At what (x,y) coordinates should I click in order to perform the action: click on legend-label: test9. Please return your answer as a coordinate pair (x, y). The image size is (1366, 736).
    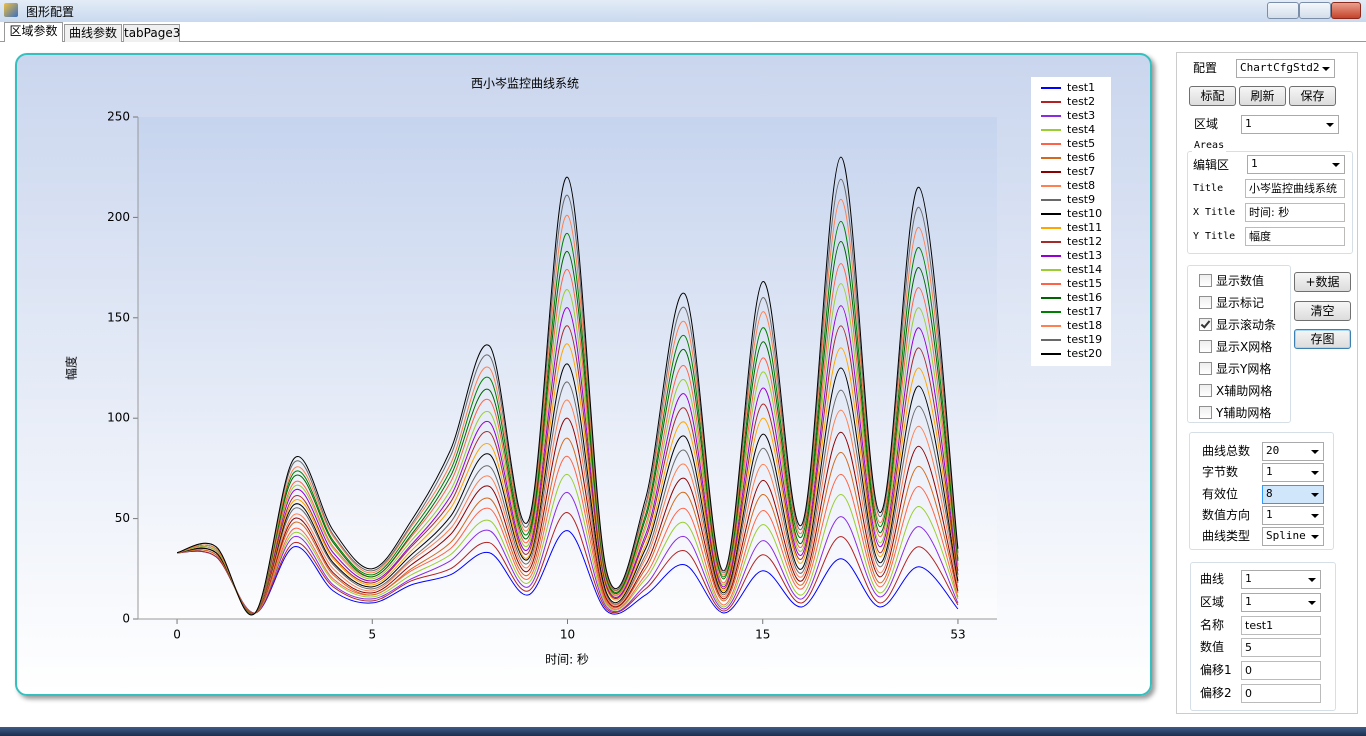
    Looking at the image, I should click on (1081, 199).